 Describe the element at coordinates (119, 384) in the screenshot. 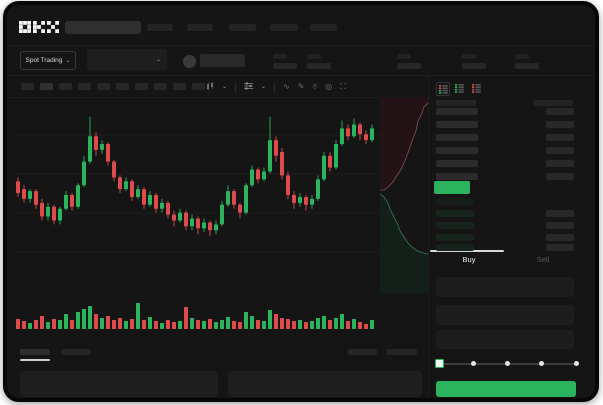

I see `orders-table-skeleton` at that location.